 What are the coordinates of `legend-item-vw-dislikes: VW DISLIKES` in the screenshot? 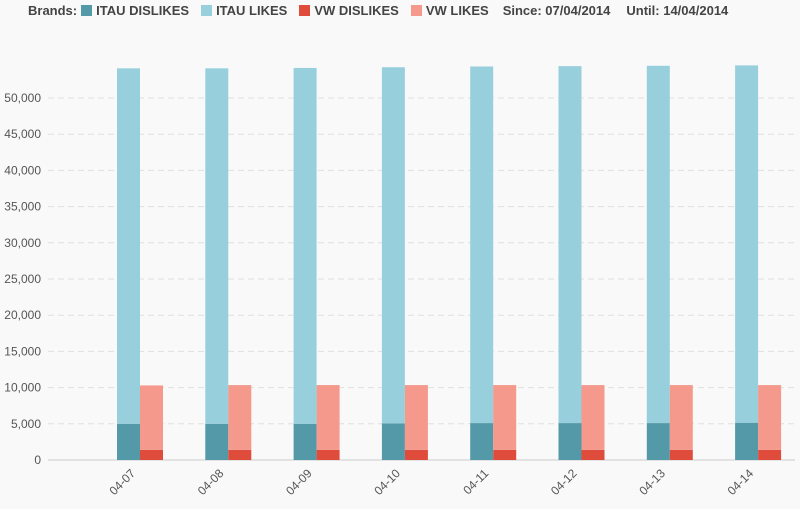 It's located at (349, 10).